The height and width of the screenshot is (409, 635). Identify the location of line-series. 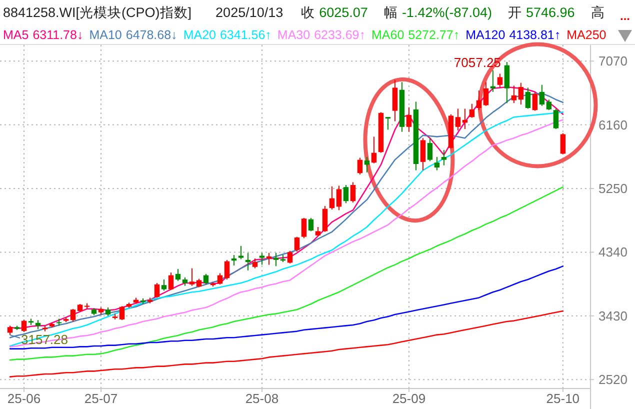
(286, 344).